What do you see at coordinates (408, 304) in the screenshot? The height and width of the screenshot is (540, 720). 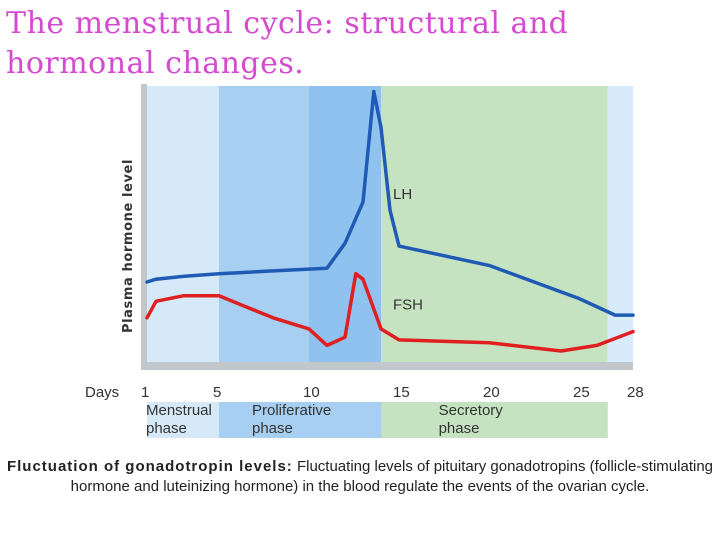 I see `series-label-fsh: FSH` at bounding box center [408, 304].